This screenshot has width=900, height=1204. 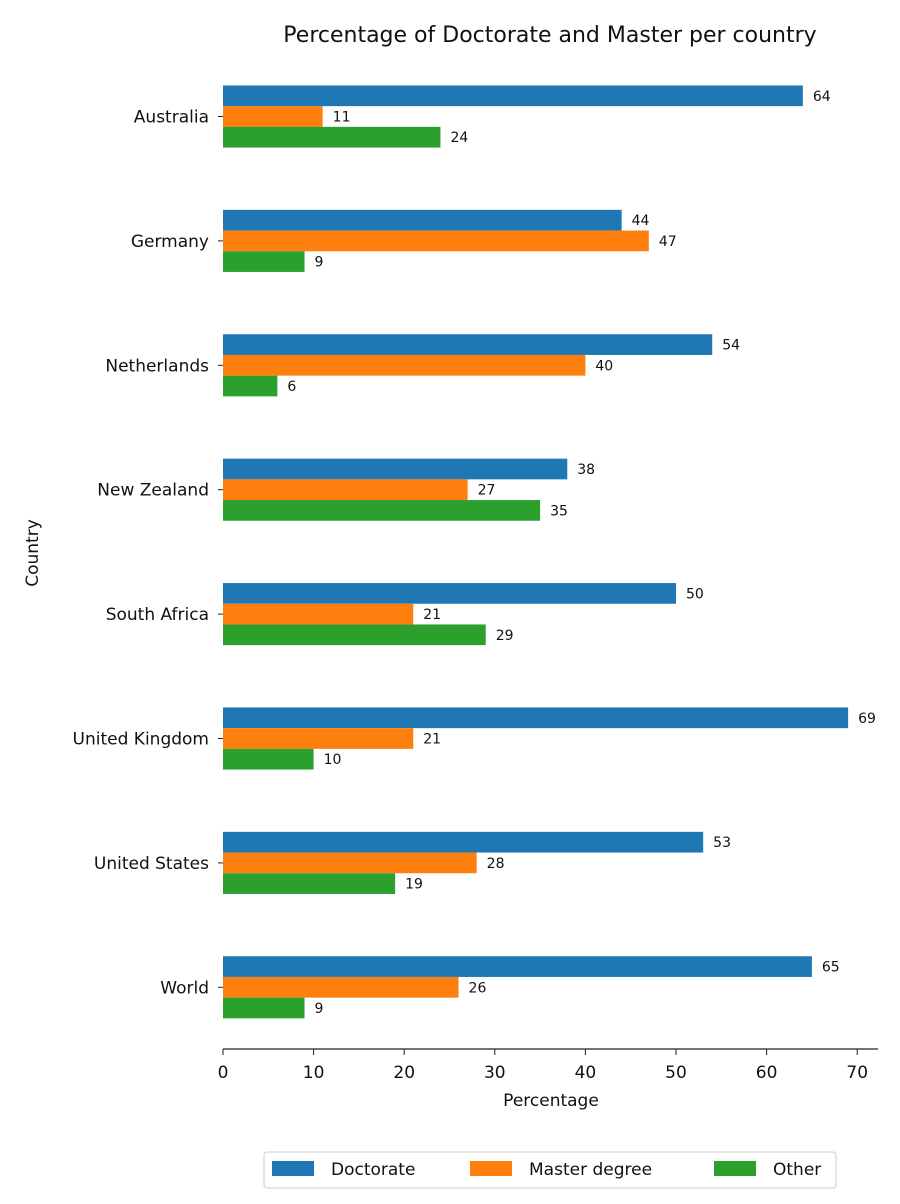 I want to click on bar-doctorate-south-africa, so click(x=449, y=593).